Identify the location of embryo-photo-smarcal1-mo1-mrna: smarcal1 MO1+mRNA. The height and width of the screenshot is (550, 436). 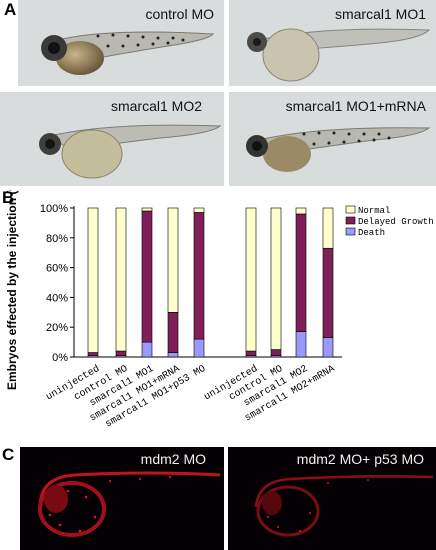
(332, 139).